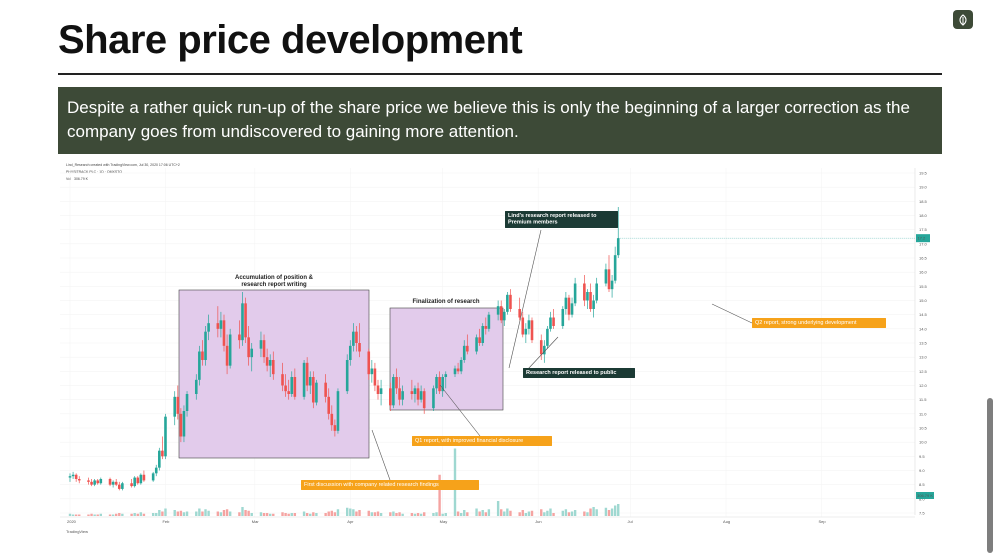 The width and height of the screenshot is (1000, 553). Describe the element at coordinates (350, 521) in the screenshot. I see `time-tick-label: Apr` at that location.